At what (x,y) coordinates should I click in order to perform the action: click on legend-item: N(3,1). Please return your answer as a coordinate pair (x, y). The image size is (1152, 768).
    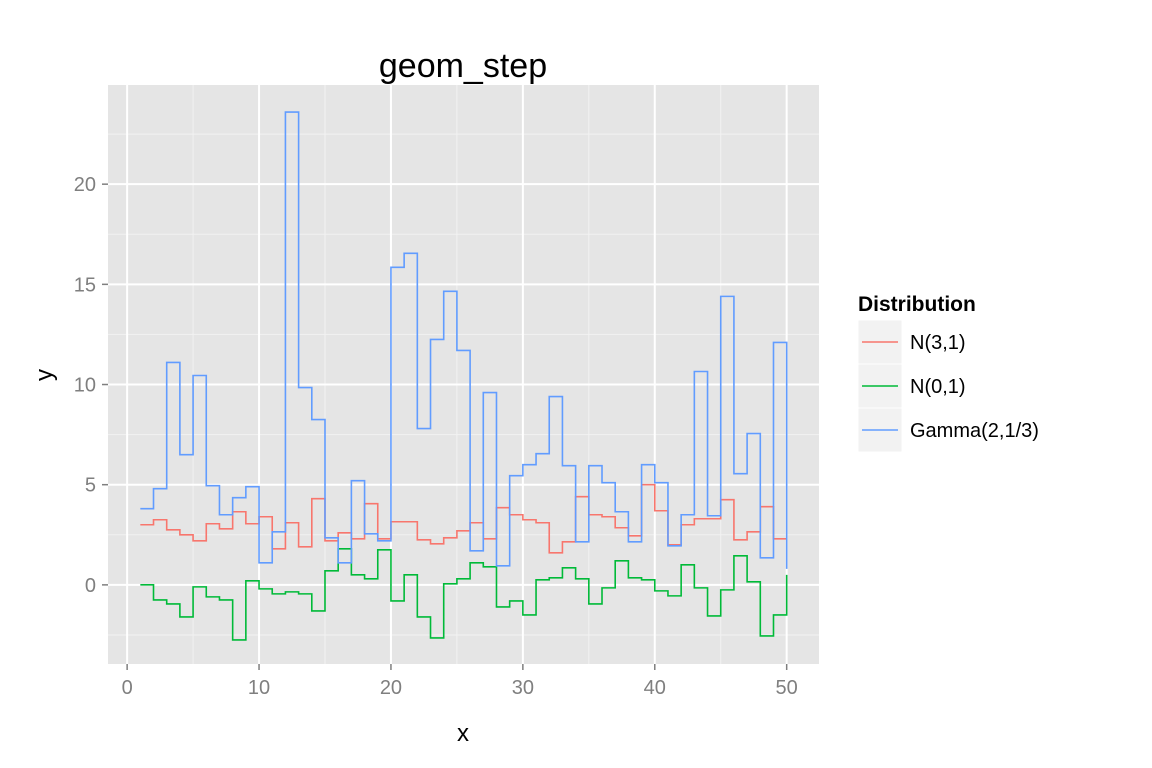
    Looking at the image, I should click on (911, 342).